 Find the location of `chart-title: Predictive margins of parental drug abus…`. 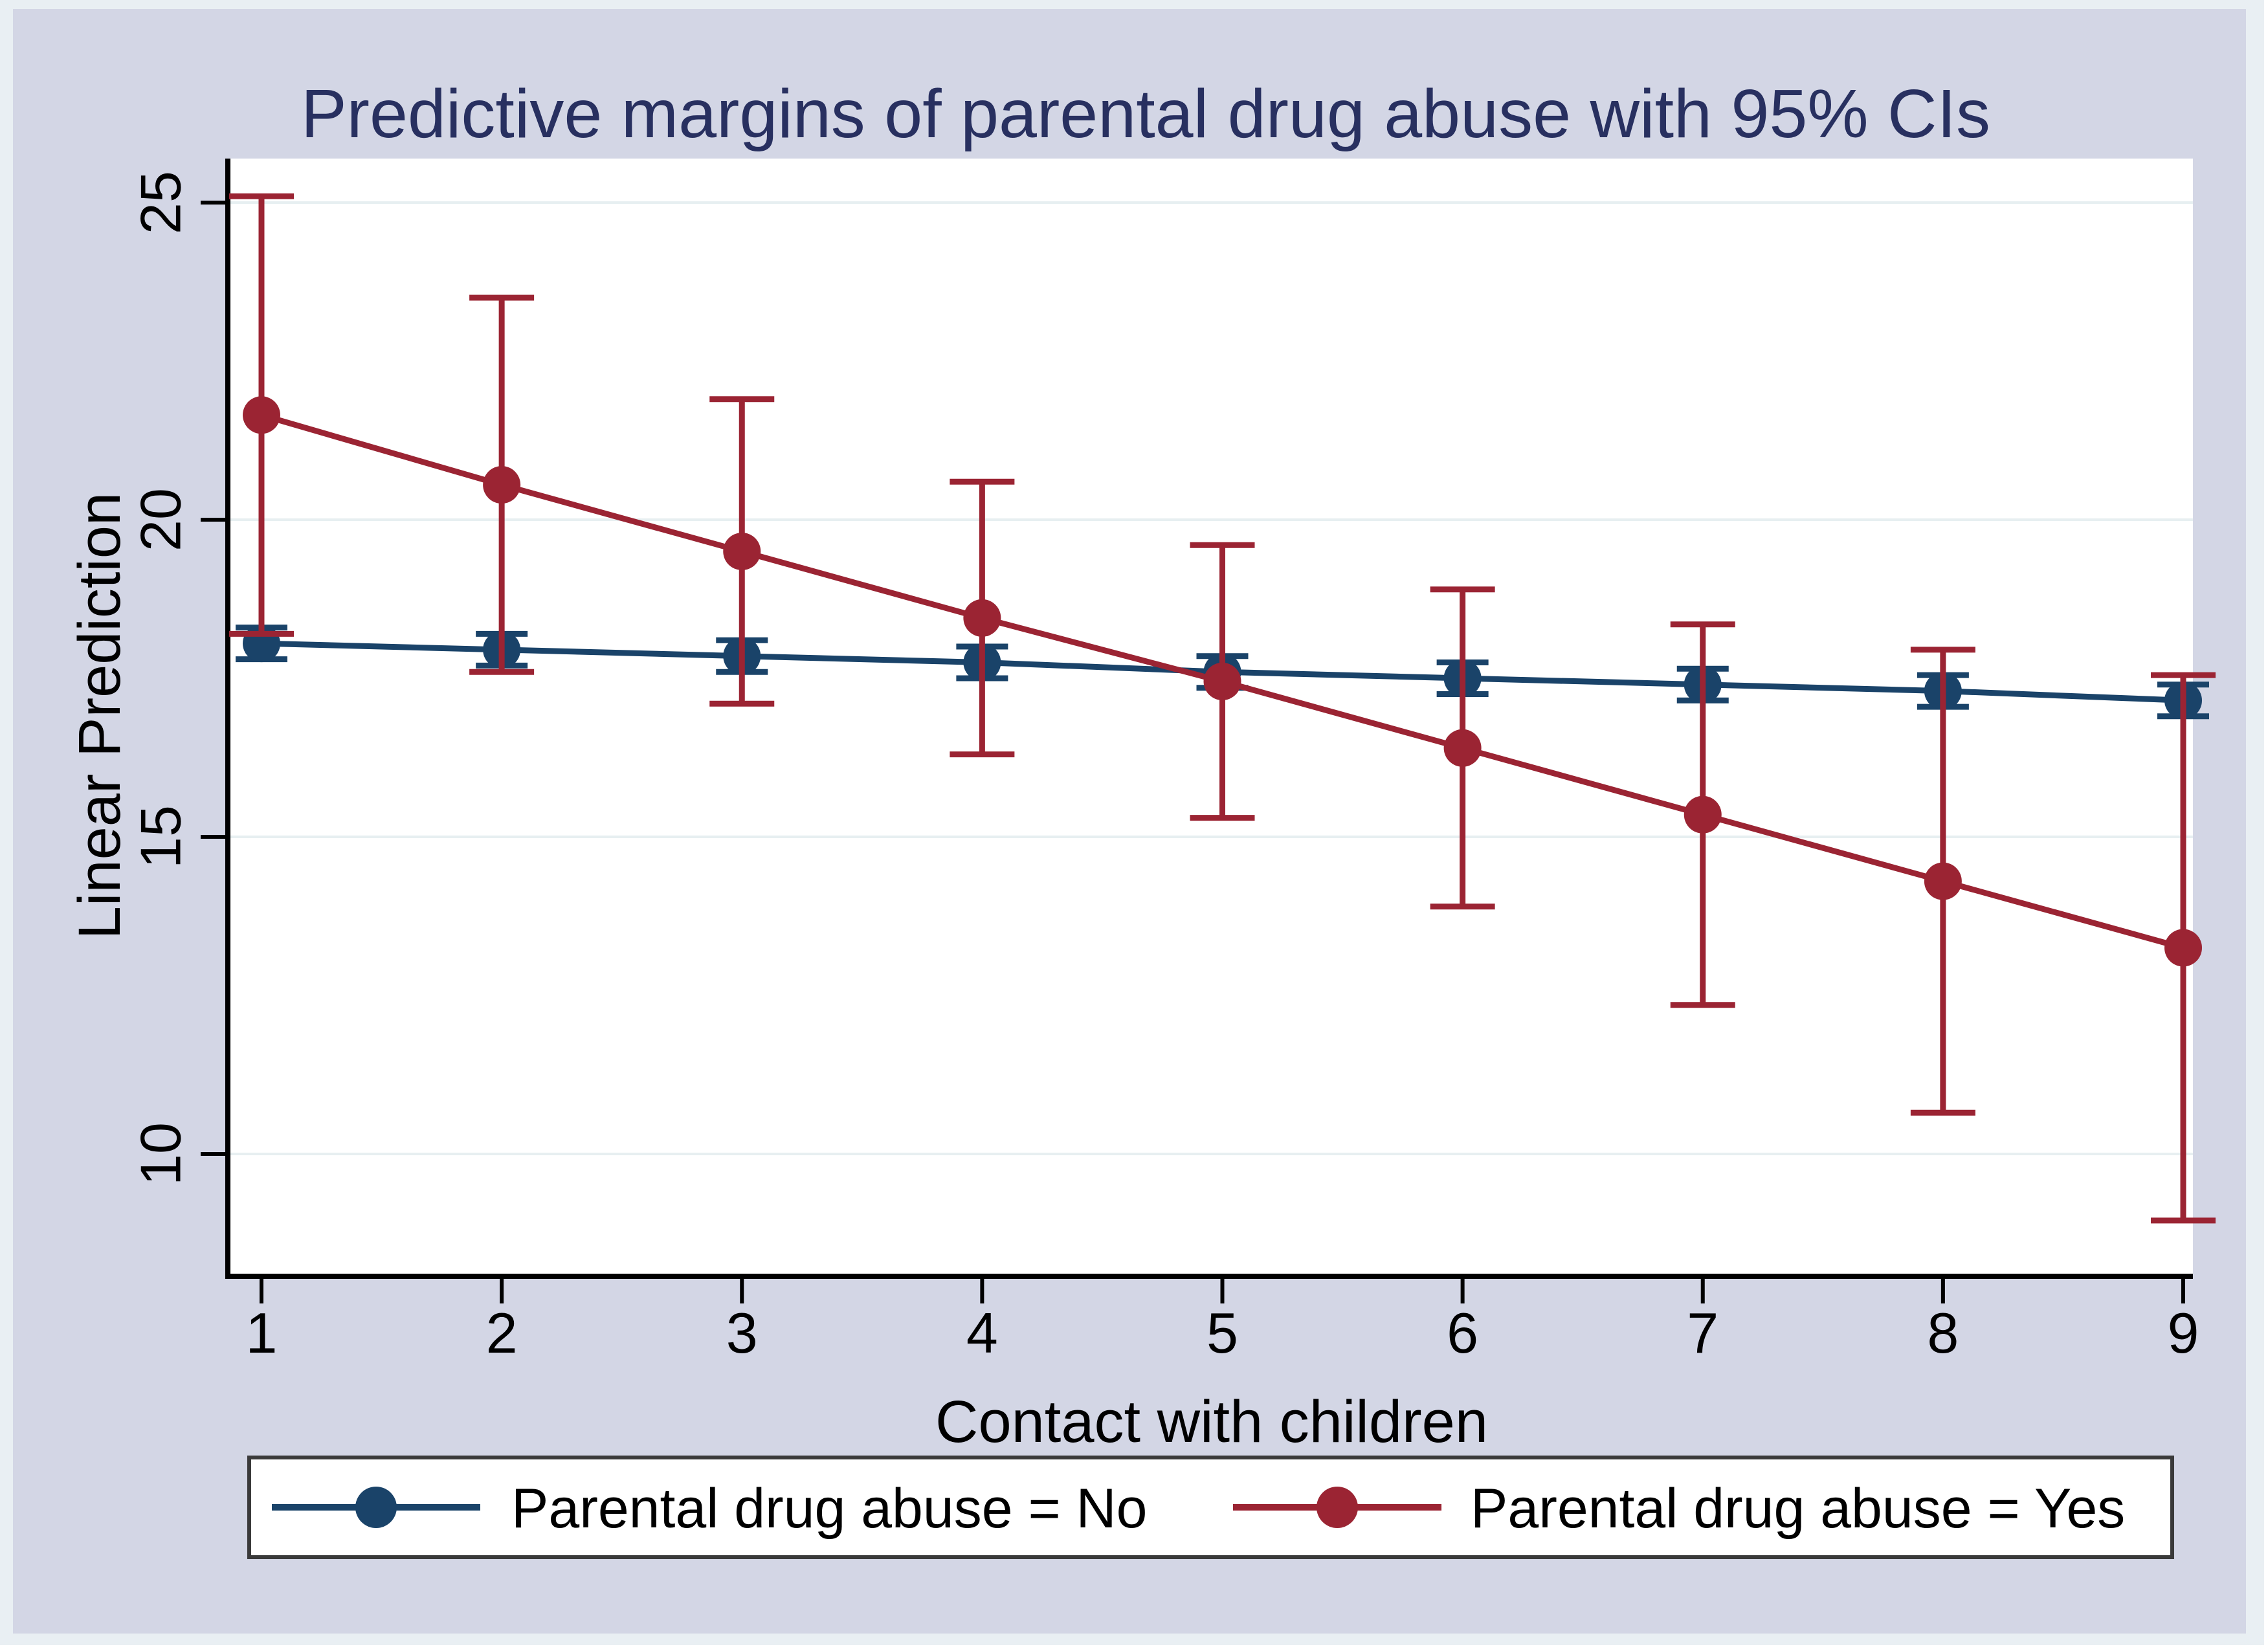

chart-title: Predictive margins of parental drug abus… is located at coordinates (1145, 114).